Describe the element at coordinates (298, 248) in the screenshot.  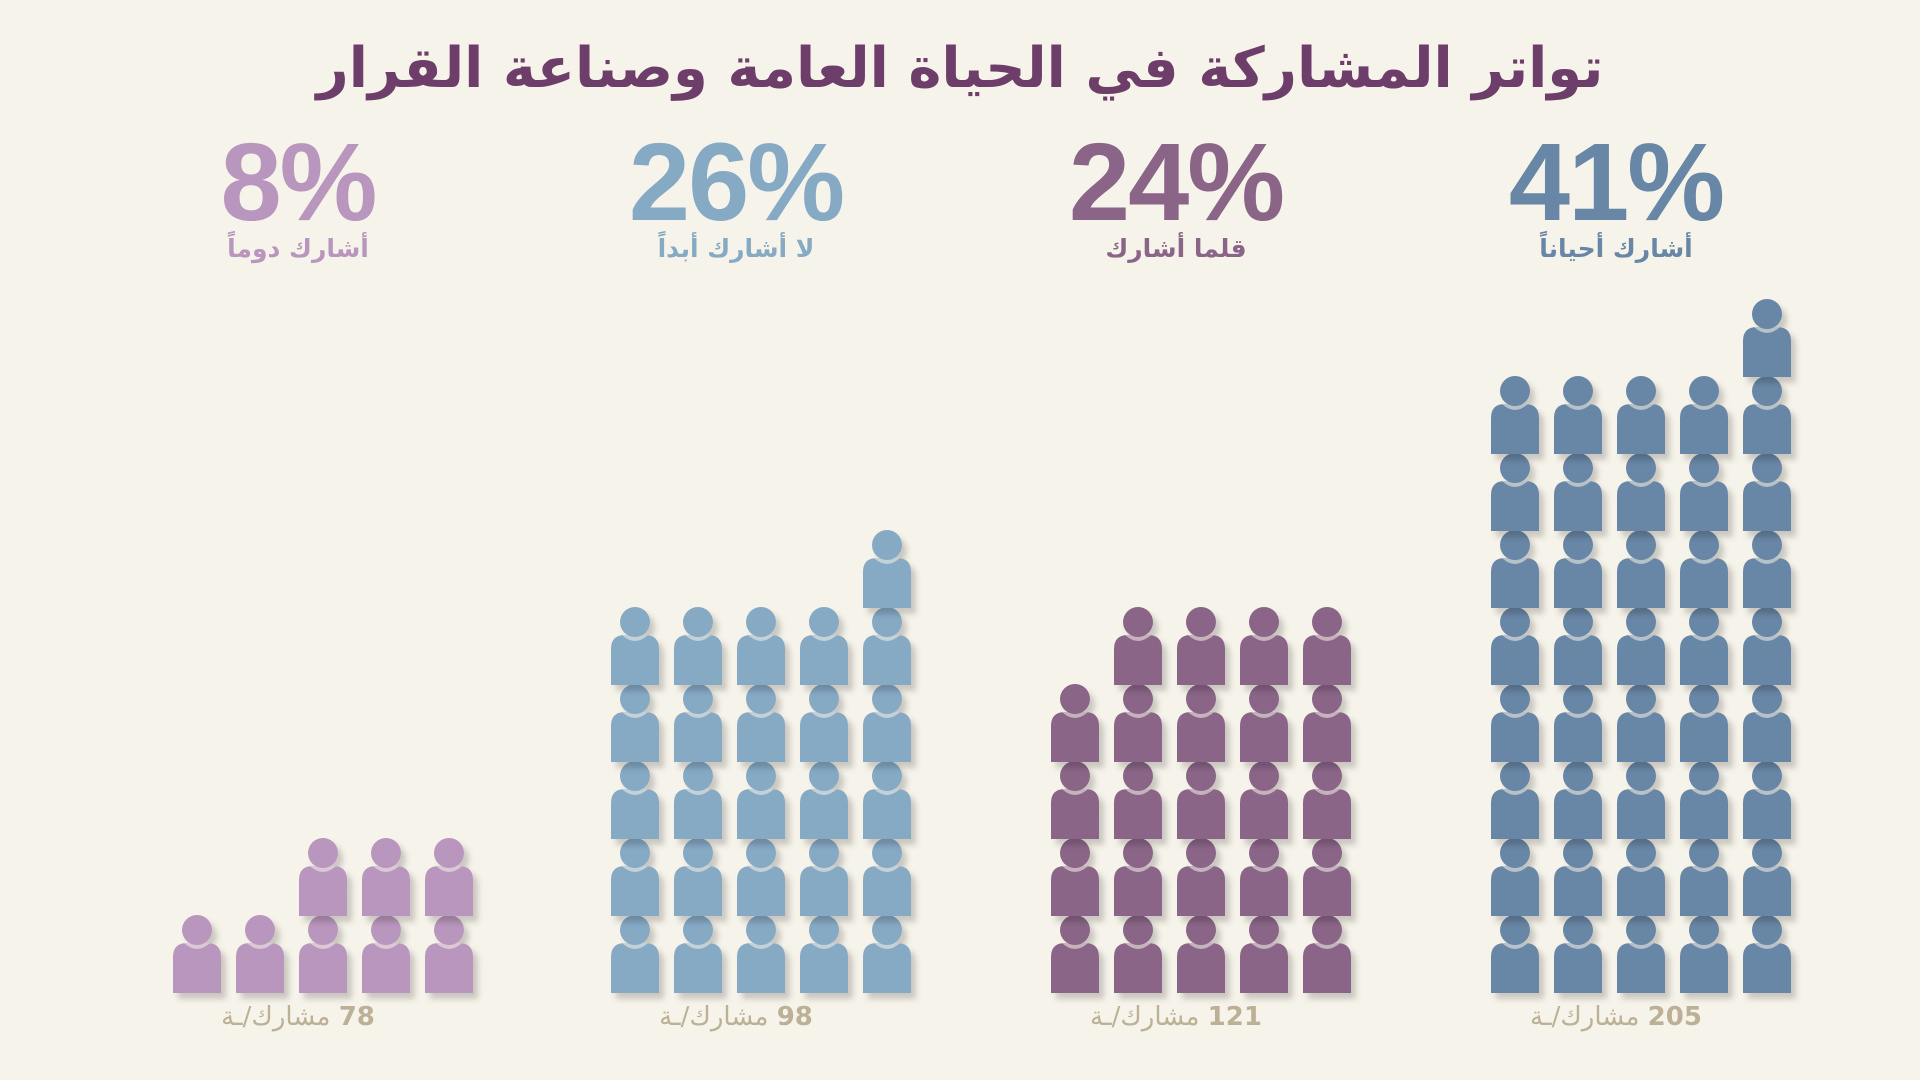
I see `category-label-always: أشارك دوماً` at that location.